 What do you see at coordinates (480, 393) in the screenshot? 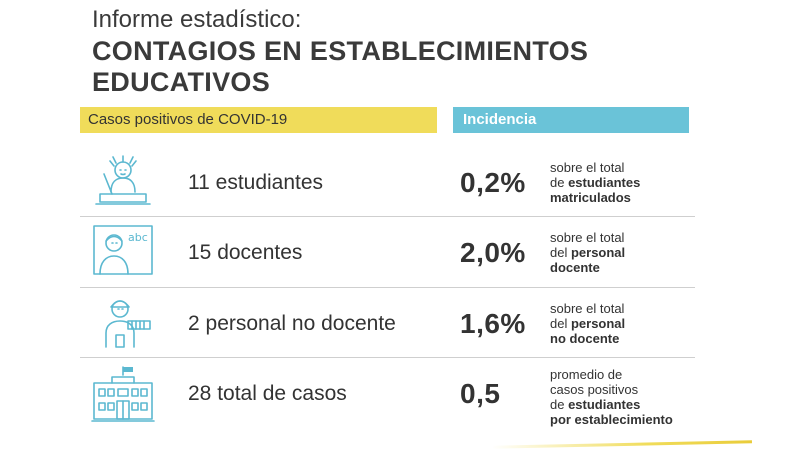
I see `avg-total: 0,5` at bounding box center [480, 393].